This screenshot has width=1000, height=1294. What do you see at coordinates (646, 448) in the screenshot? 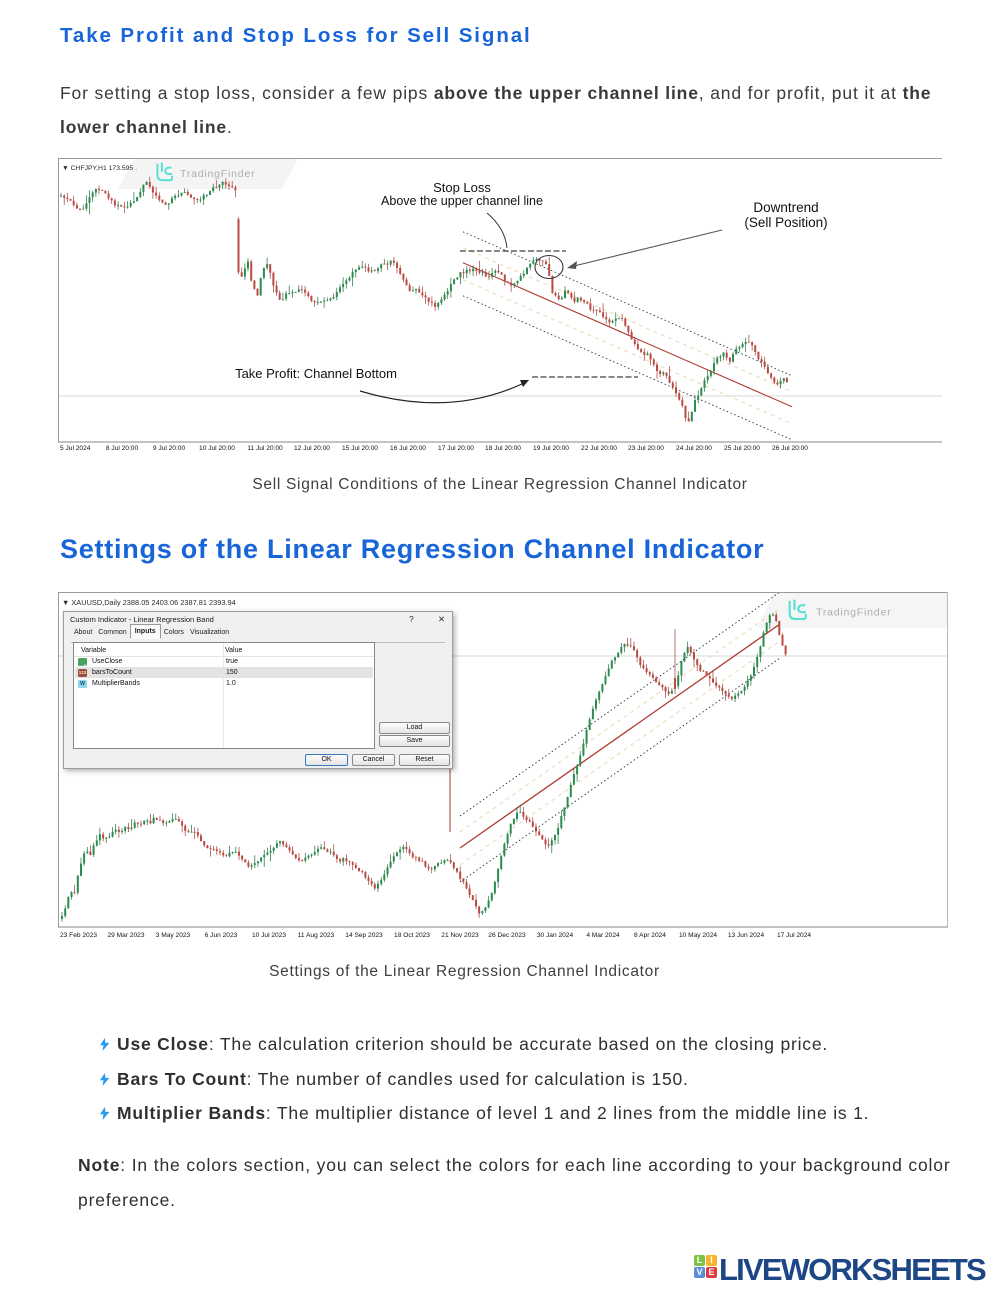
I see `svg-text: 23 Jul 20:00` at bounding box center [646, 448].